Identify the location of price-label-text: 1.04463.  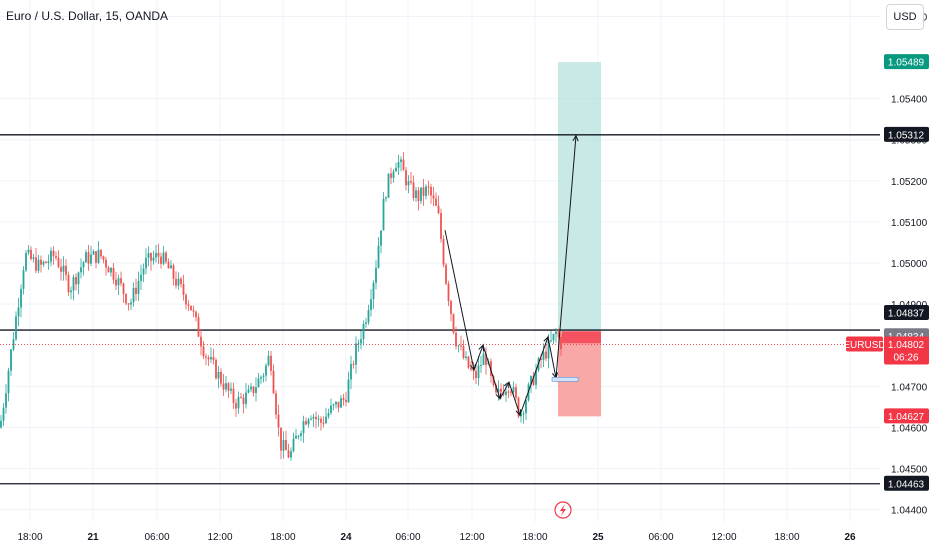
(906, 484).